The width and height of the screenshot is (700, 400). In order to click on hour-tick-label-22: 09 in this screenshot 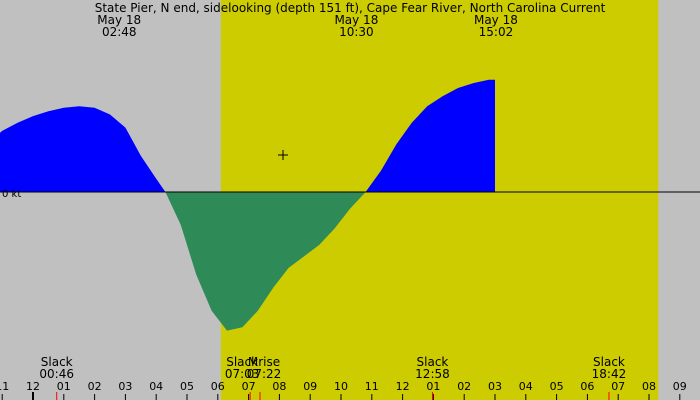, I will do `click(680, 386)`.